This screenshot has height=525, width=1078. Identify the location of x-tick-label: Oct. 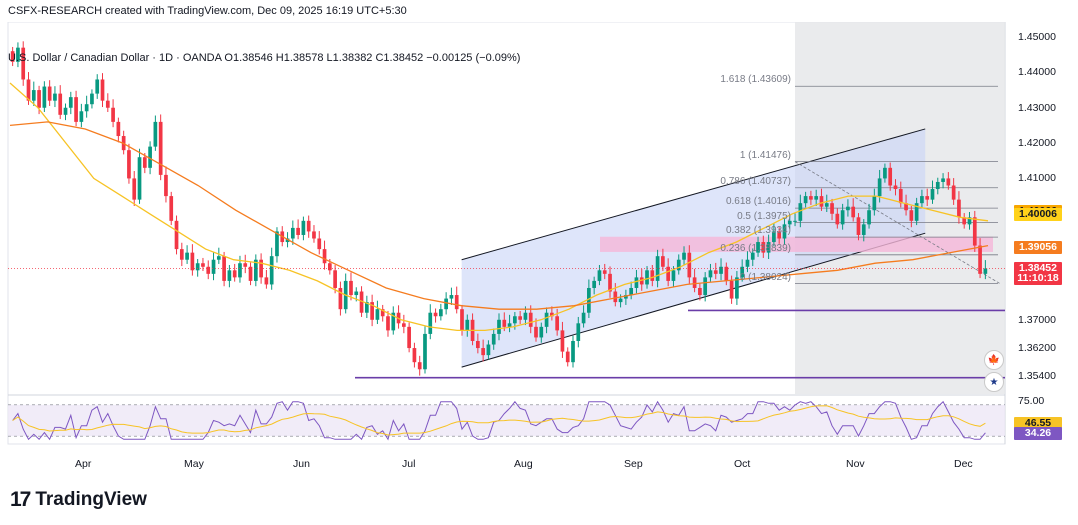
(742, 464).